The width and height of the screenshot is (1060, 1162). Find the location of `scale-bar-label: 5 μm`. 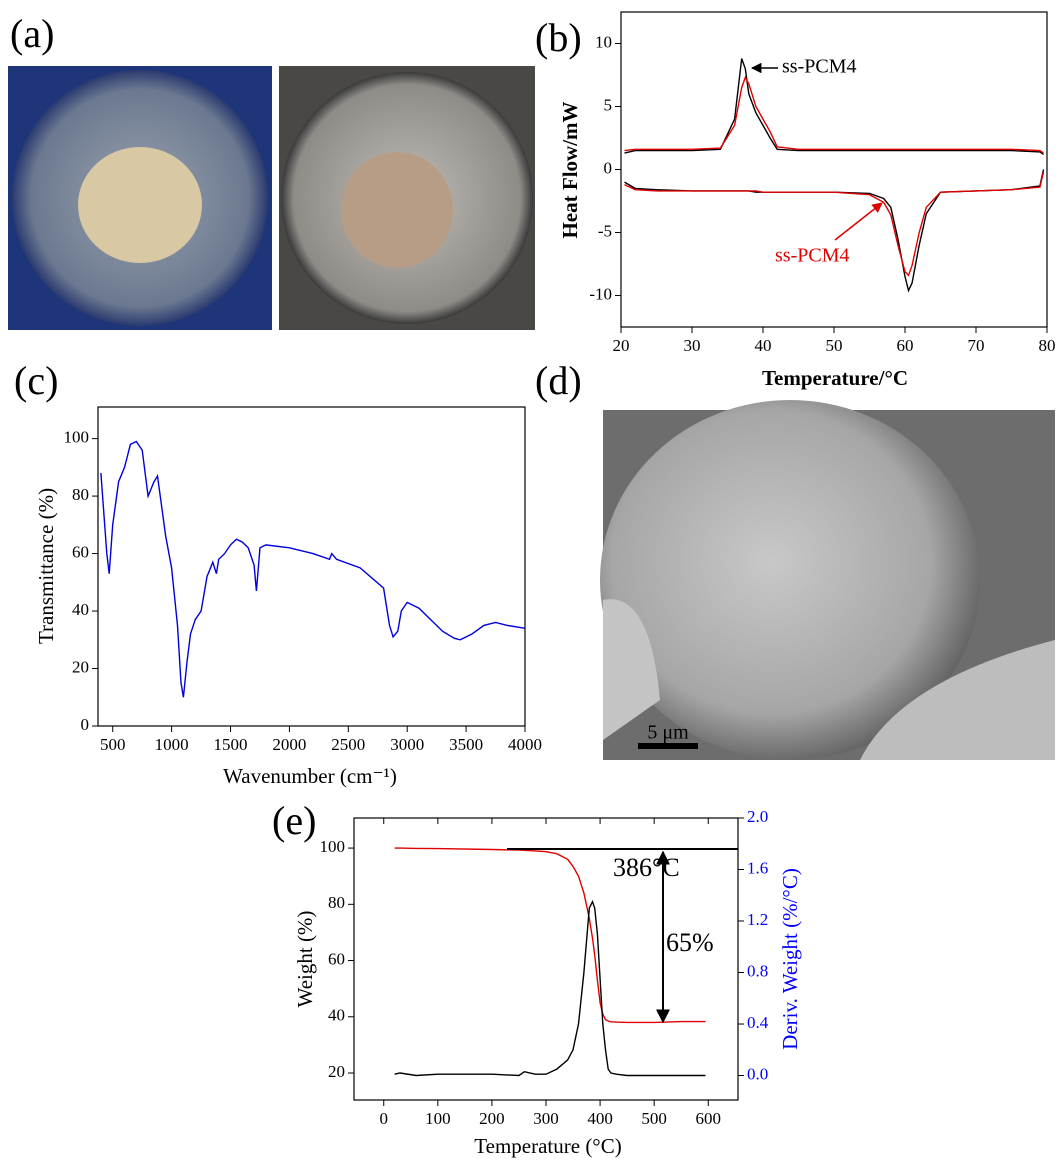

scale-bar-label: 5 μm is located at coordinates (668, 733).